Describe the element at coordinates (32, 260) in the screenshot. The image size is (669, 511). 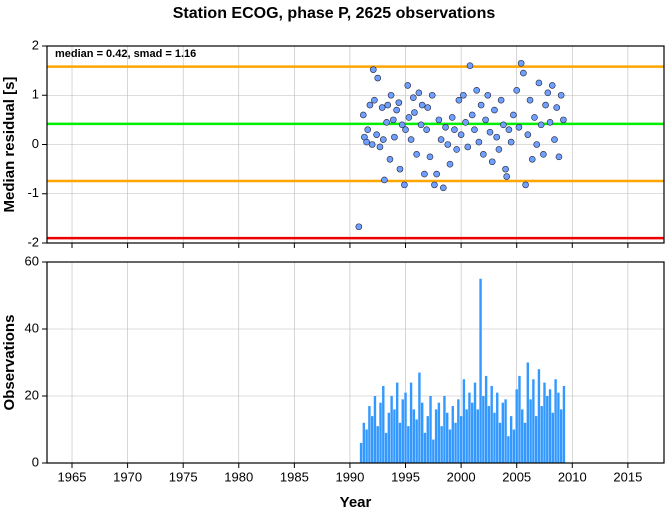
I see `y-tick-label: 60` at that location.